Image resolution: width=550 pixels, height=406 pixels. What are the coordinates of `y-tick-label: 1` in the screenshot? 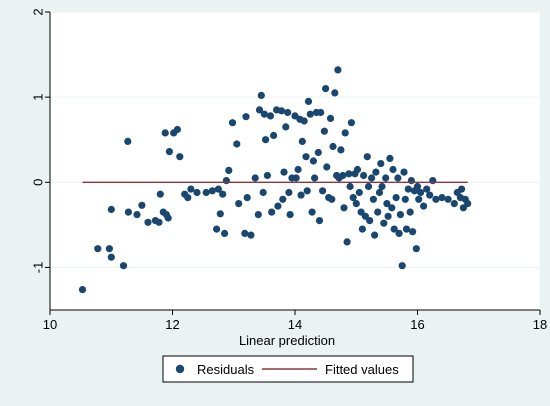 It's located at (38, 97).